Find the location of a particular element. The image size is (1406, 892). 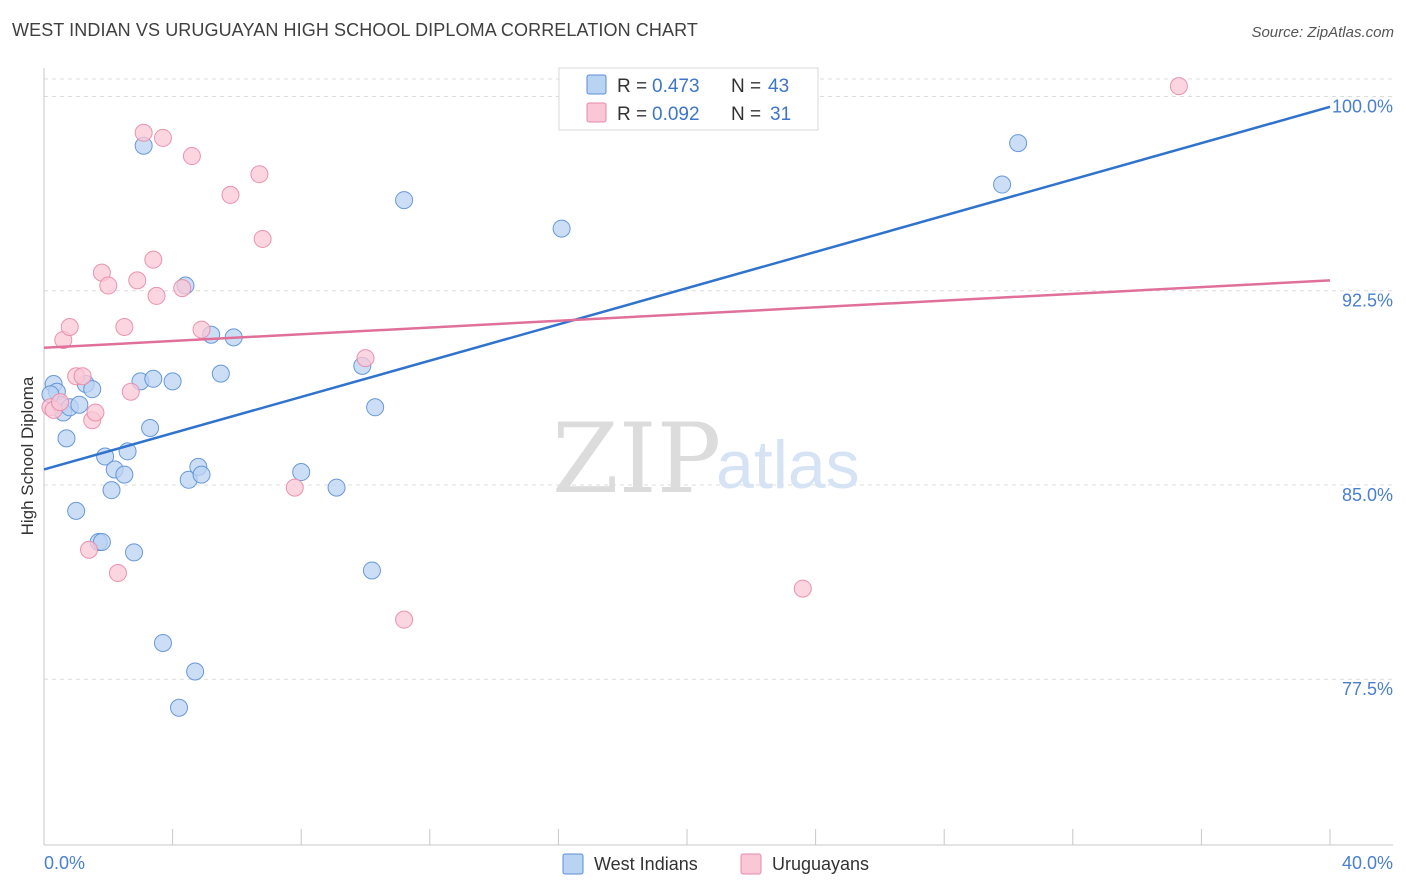

y-tick-label: 92.5% is located at coordinates (1367, 301).